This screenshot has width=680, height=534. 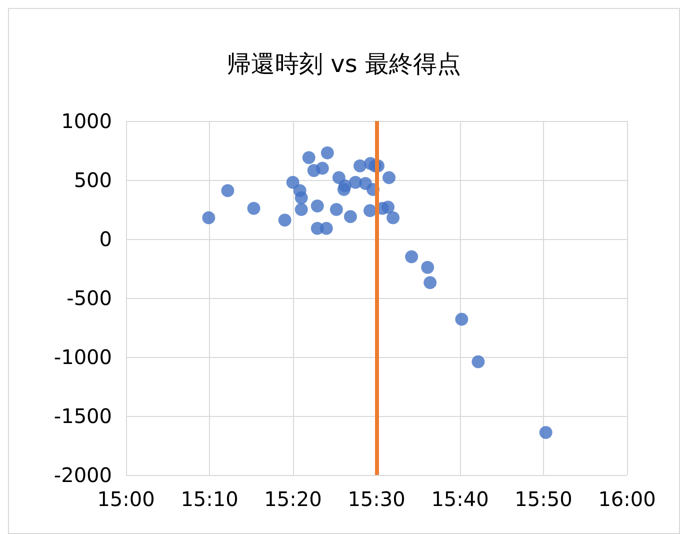 What do you see at coordinates (460, 499) in the screenshot?
I see `x-tick-label: 15:40` at bounding box center [460, 499].